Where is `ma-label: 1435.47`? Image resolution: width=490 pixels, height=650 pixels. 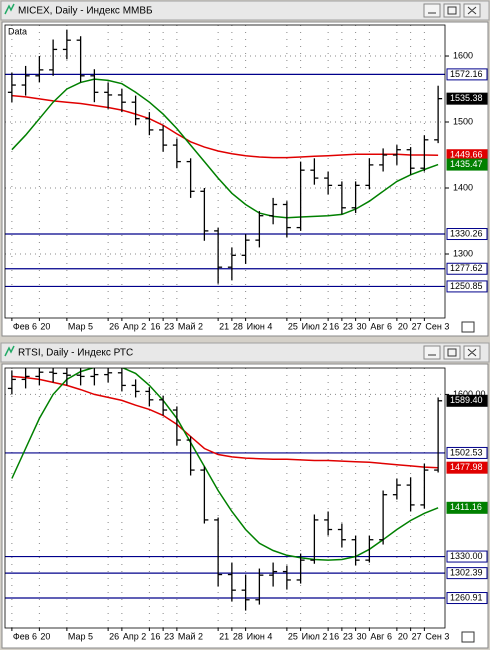 ma-label: 1435.47 is located at coordinates (466, 164).